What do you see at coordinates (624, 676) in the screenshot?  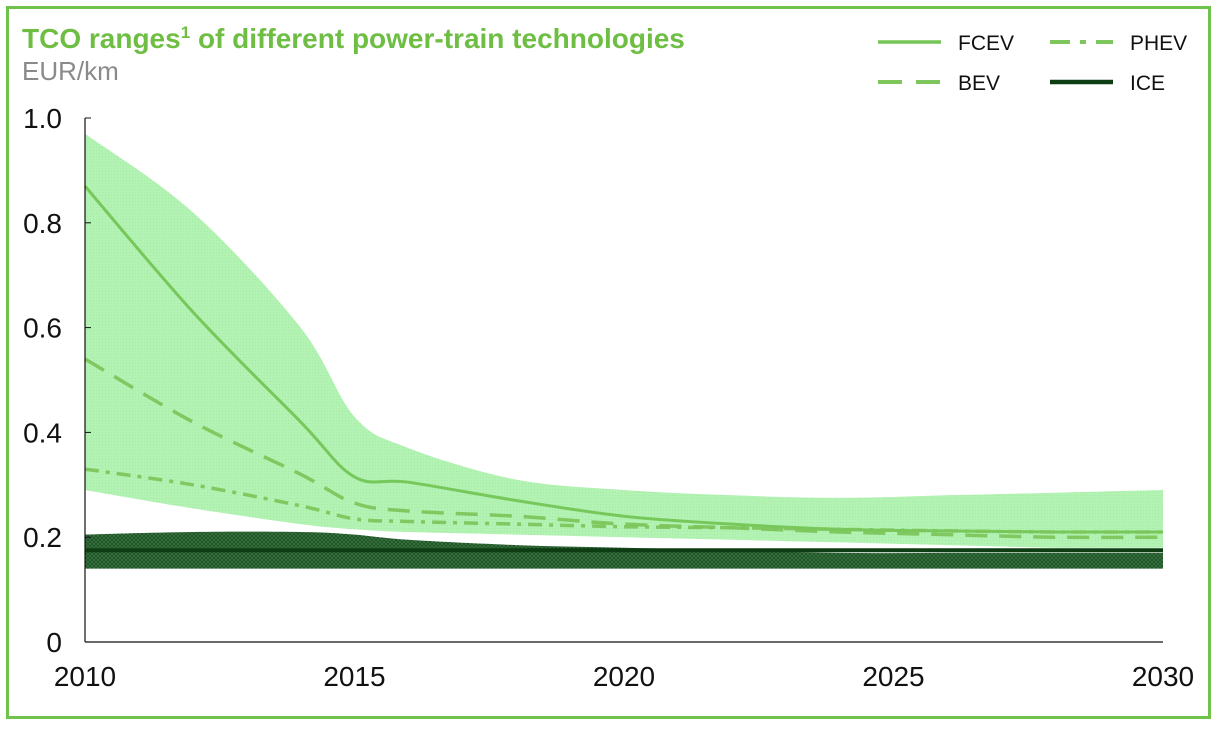 I see `x-tick-label: 2020` at bounding box center [624, 676].